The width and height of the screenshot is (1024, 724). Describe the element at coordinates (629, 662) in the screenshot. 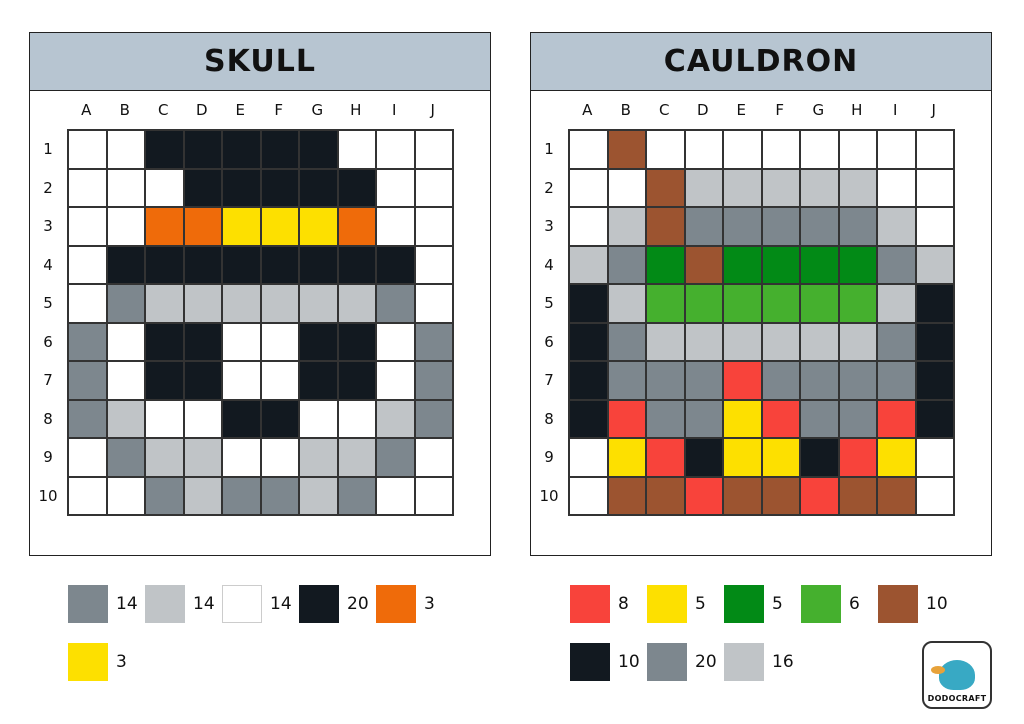

I see `color-count: 10` at that location.